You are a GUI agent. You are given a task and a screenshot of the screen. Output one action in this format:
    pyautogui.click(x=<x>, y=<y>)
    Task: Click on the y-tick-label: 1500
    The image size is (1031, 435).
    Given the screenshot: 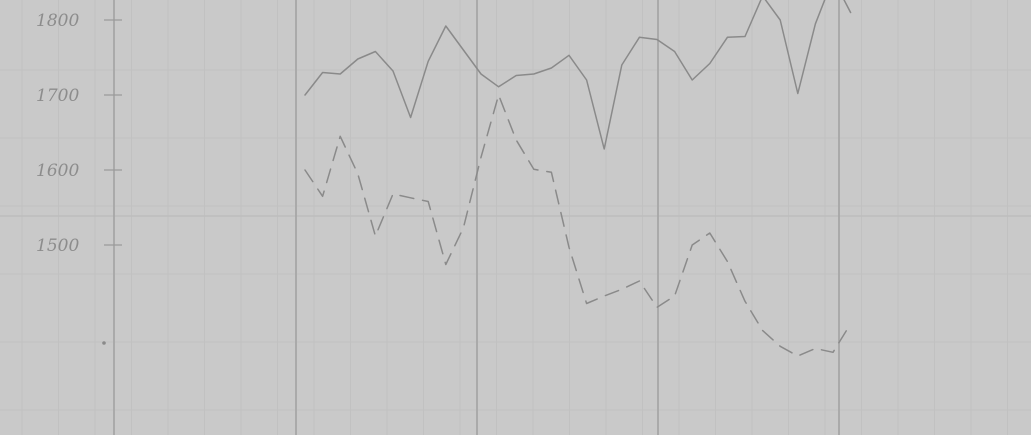 What is the action you would take?
    pyautogui.click(x=57, y=246)
    